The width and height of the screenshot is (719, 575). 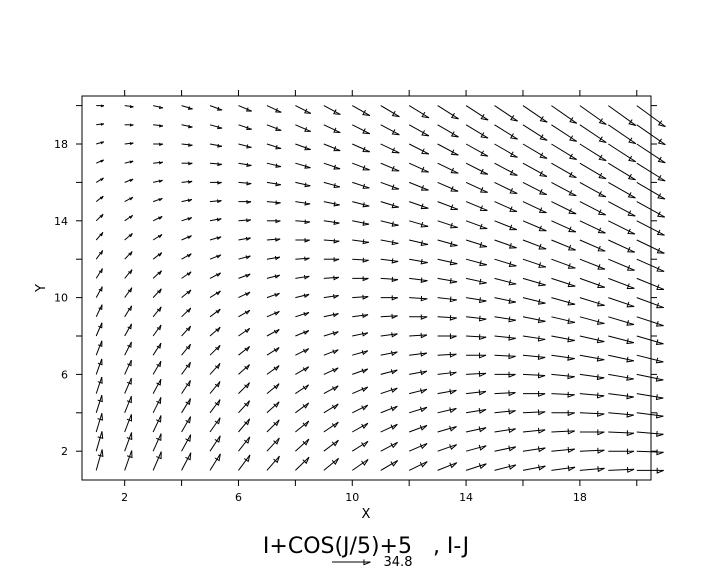 I want to click on x-tick-label: 2, so click(x=124, y=497).